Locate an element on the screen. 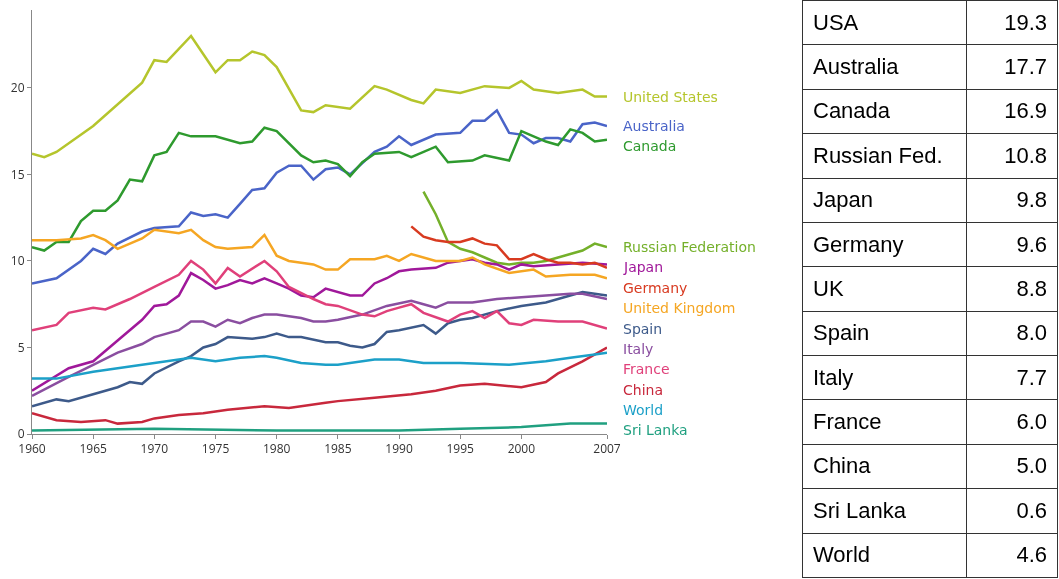 The width and height of the screenshot is (1059, 579). text: 8.0 is located at coordinates (1031, 333).